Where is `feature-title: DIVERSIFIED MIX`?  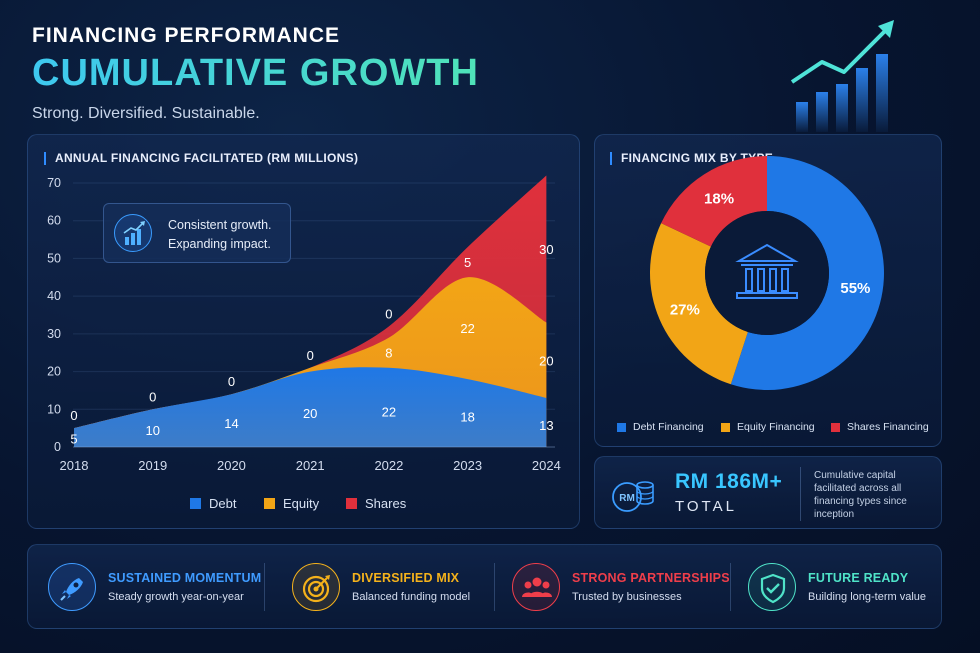
feature-title: DIVERSIFIED MIX is located at coordinates (406, 578).